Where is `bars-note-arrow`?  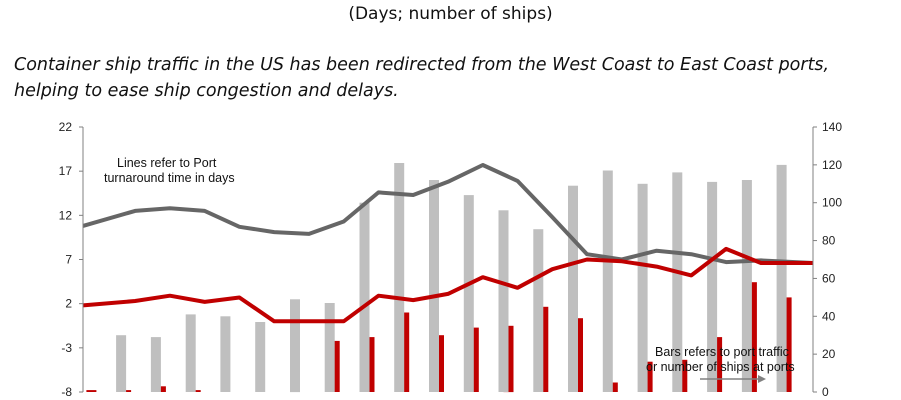
bars-note-arrow is located at coordinates (733, 379).